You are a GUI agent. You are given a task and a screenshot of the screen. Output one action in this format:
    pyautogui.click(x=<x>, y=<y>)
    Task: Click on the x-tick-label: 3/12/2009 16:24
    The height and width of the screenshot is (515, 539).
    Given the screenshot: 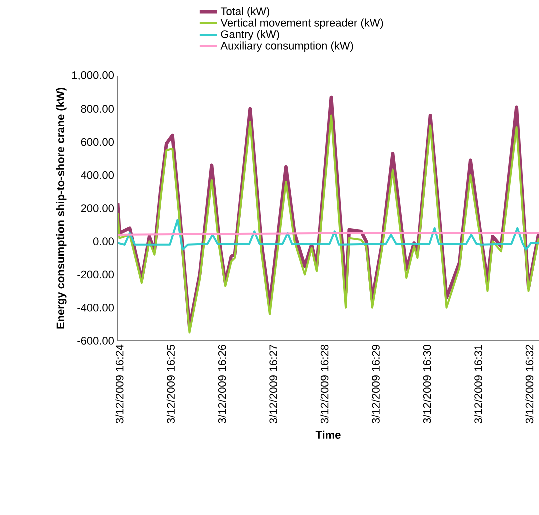 What is the action you would take?
    pyautogui.click(x=120, y=384)
    